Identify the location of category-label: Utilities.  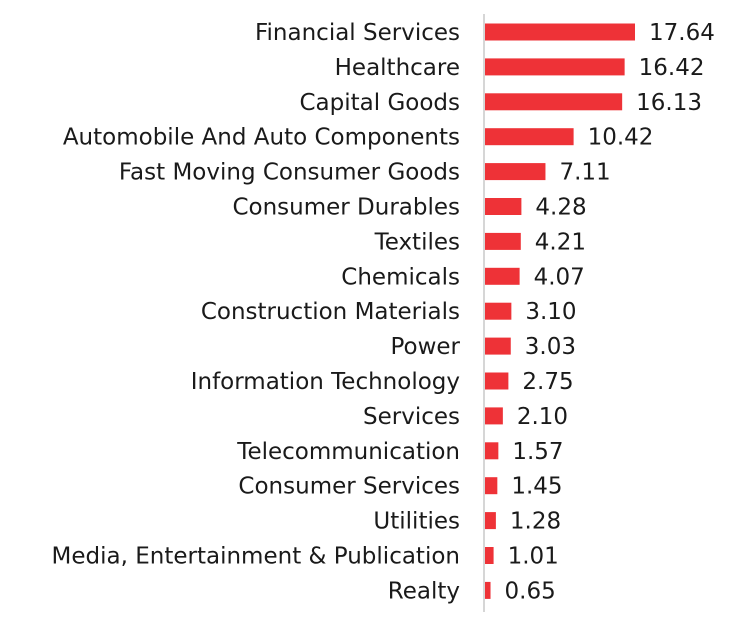
(416, 522).